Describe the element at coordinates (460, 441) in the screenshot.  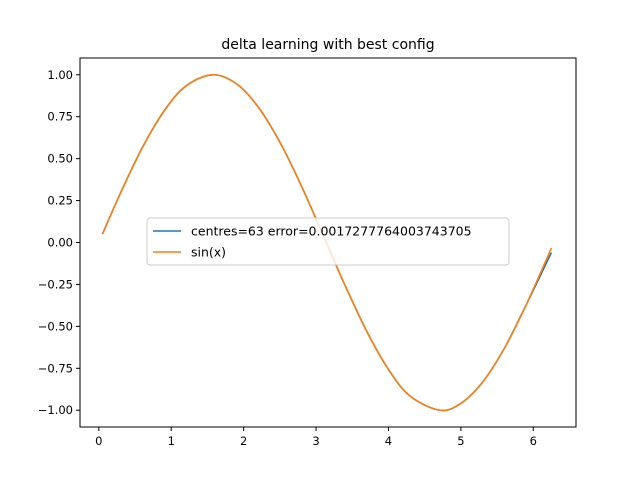
I see `x-tick-label: 5` at that location.